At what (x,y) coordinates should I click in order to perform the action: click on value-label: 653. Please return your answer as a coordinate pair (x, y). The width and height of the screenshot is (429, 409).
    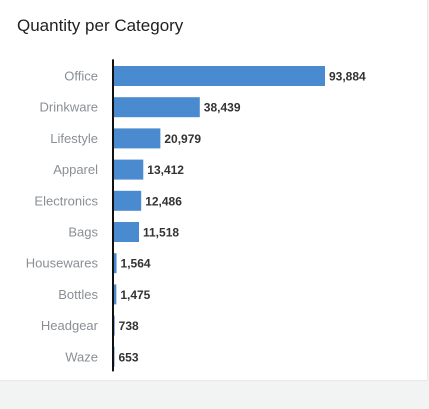
    Looking at the image, I should click on (129, 357).